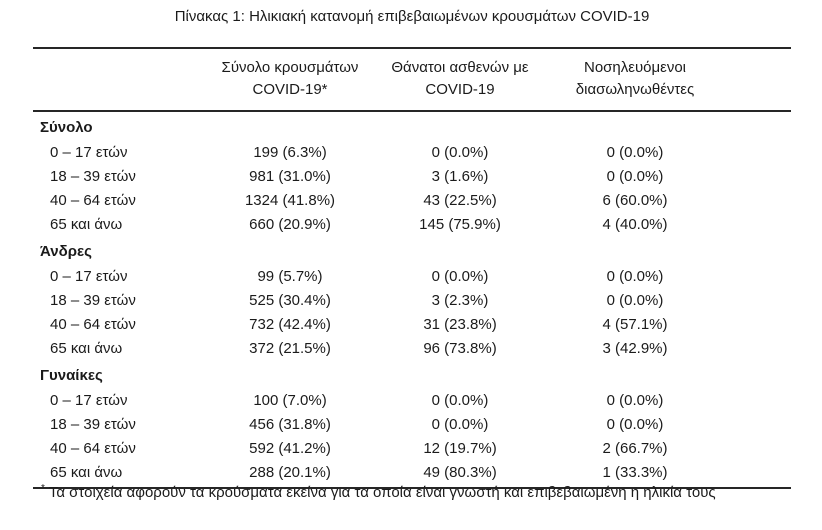 The width and height of the screenshot is (822, 530). Describe the element at coordinates (460, 67) in the screenshot. I see `column-header-deaths-line1: Θάνατοι ασθενών με` at that location.